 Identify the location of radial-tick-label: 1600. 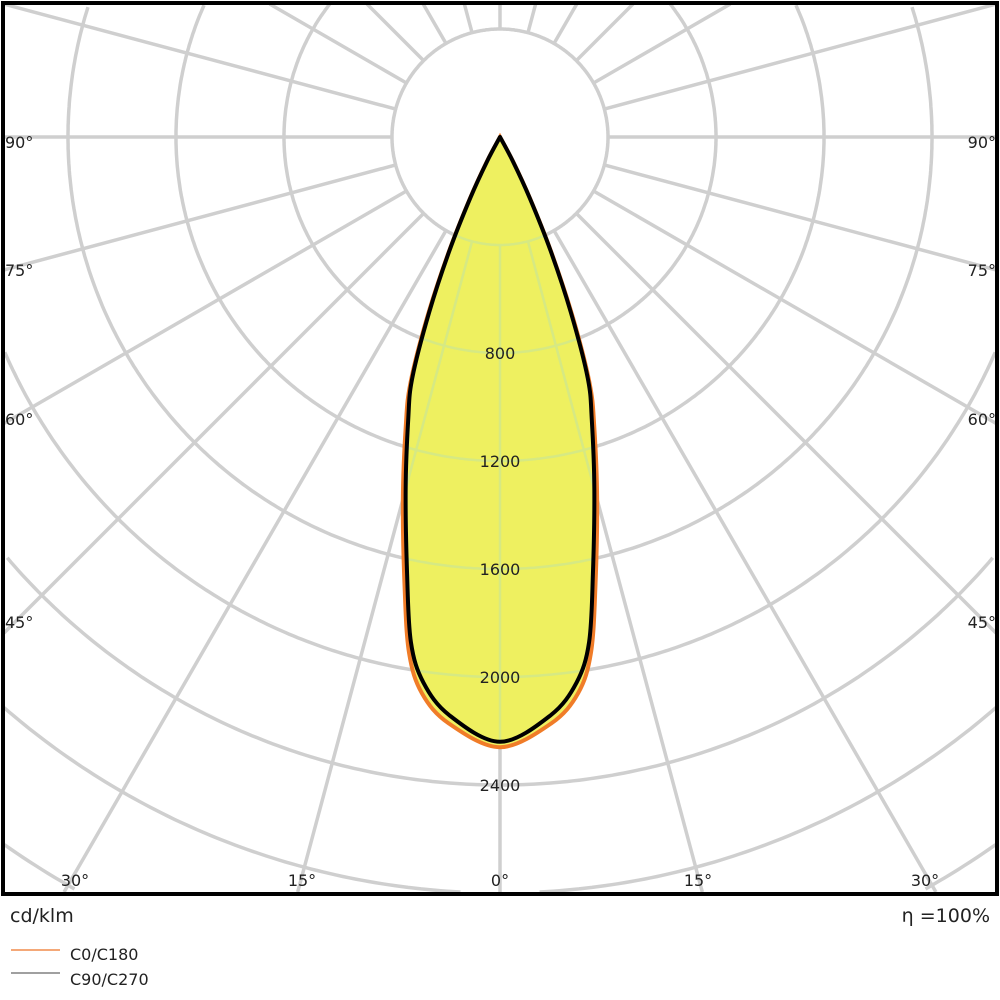
(500, 569).